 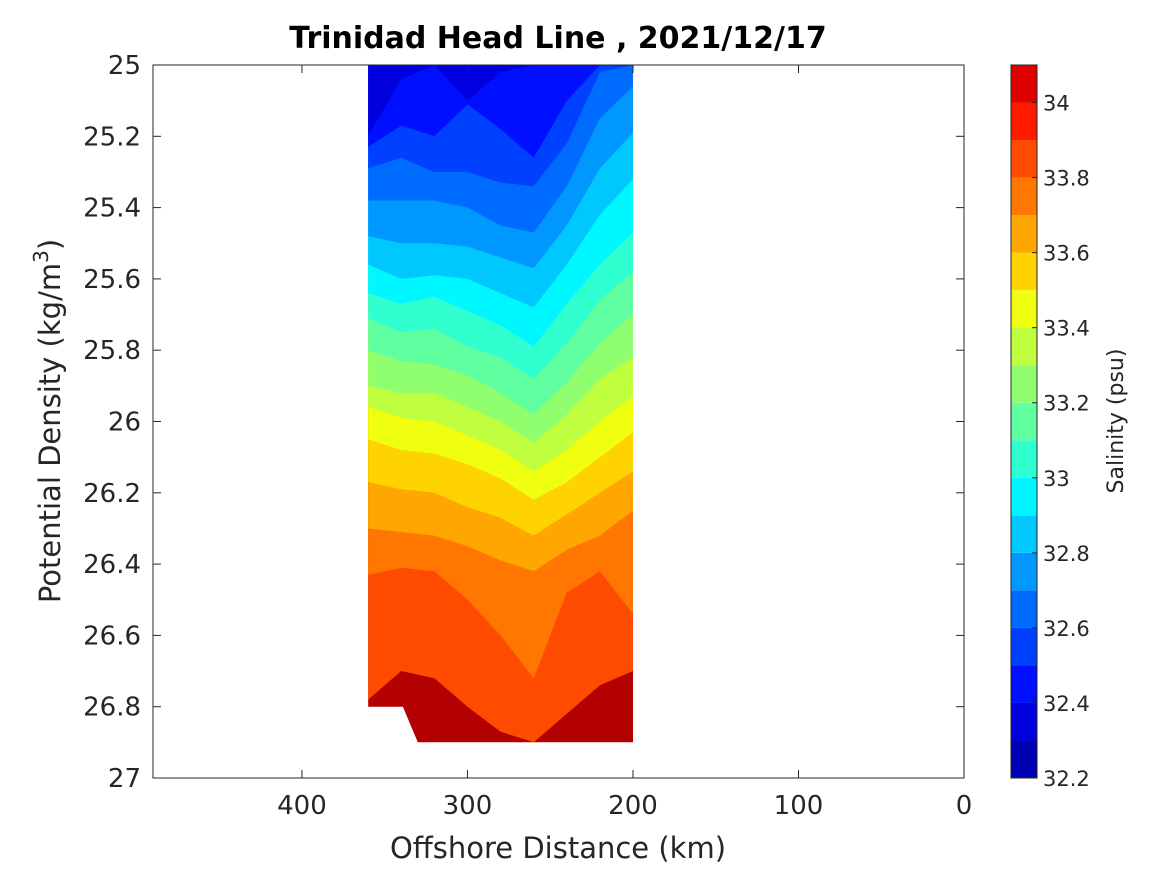 What do you see at coordinates (124, 66) in the screenshot?
I see `y-tick-label: 25` at bounding box center [124, 66].